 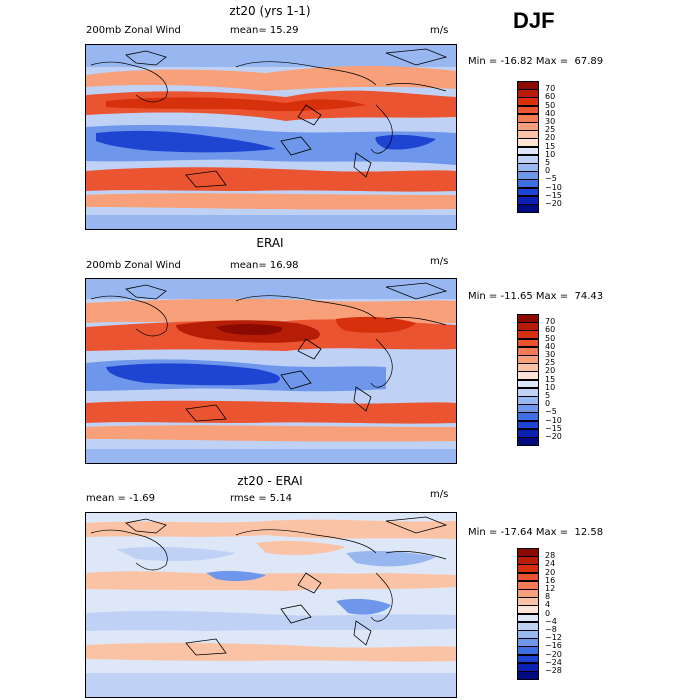 I want to click on colorbar-tick-label: −8, so click(x=551, y=629).